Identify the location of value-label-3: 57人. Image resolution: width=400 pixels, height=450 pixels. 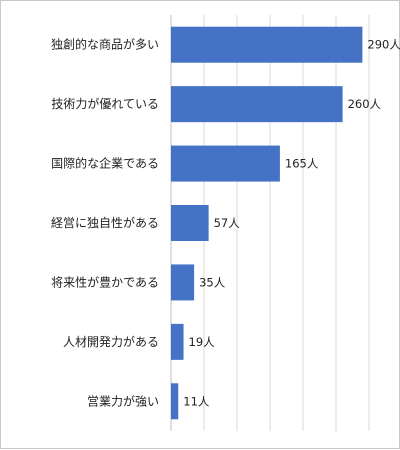
(227, 223).